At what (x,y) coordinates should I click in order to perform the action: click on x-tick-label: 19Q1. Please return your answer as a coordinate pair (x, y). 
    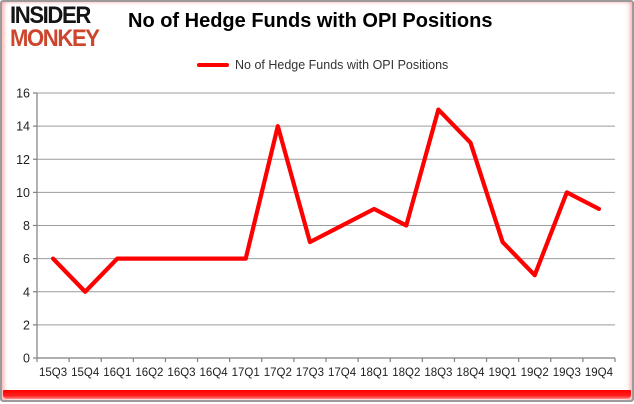
    Looking at the image, I should click on (503, 373).